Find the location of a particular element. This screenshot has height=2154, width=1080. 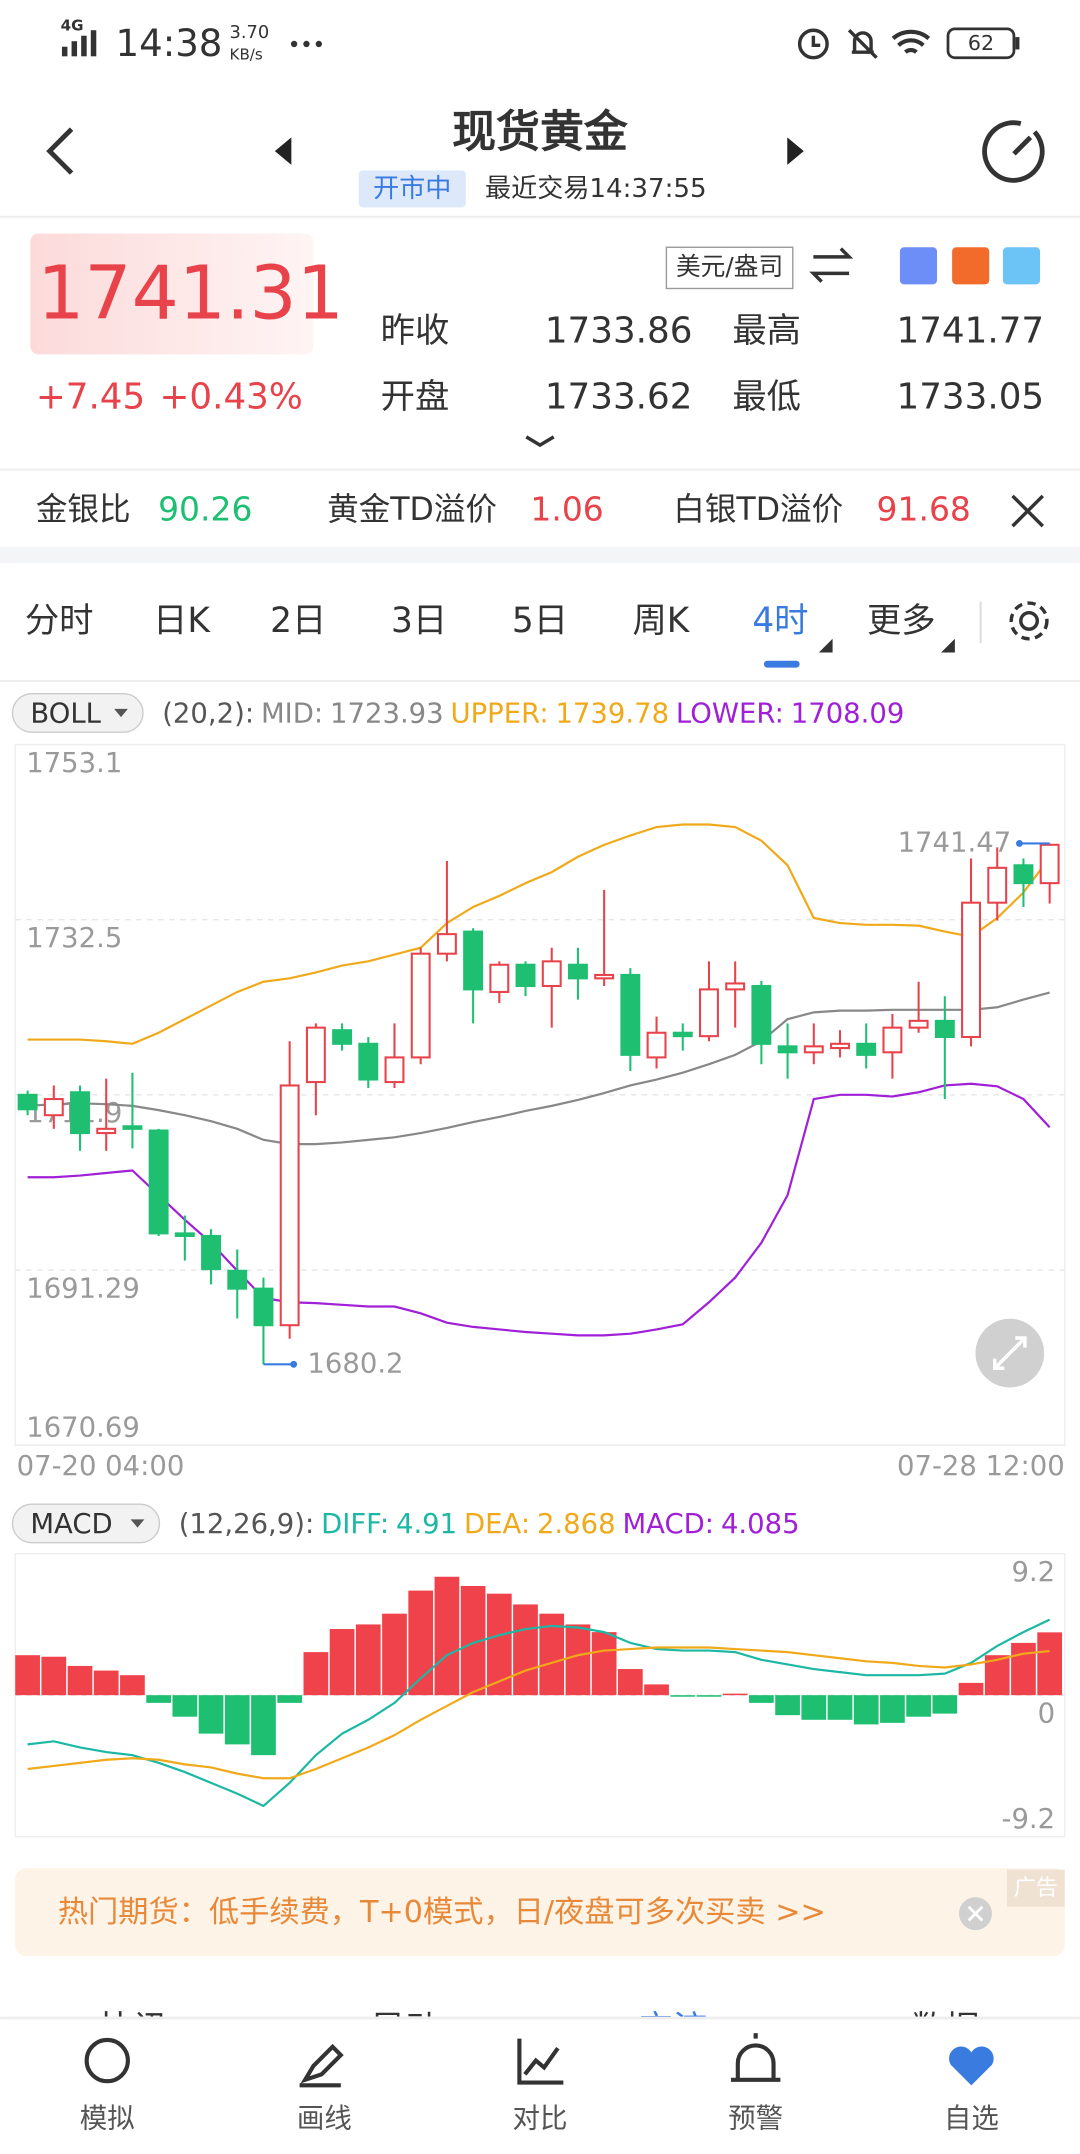

nav-label: 自选 is located at coordinates (971, 2119).